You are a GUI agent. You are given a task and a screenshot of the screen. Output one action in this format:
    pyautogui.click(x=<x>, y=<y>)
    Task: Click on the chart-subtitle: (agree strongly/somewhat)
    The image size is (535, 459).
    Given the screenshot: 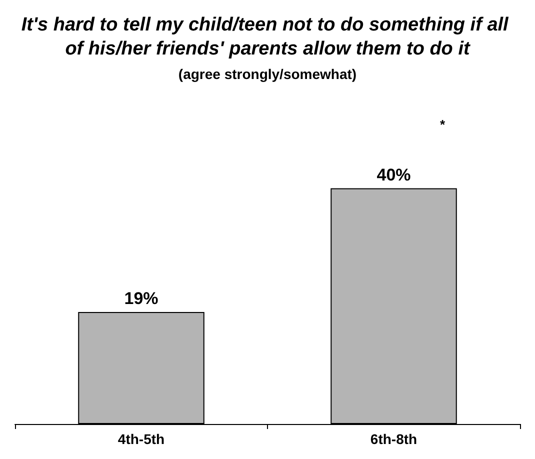 What is the action you would take?
    pyautogui.click(x=267, y=74)
    